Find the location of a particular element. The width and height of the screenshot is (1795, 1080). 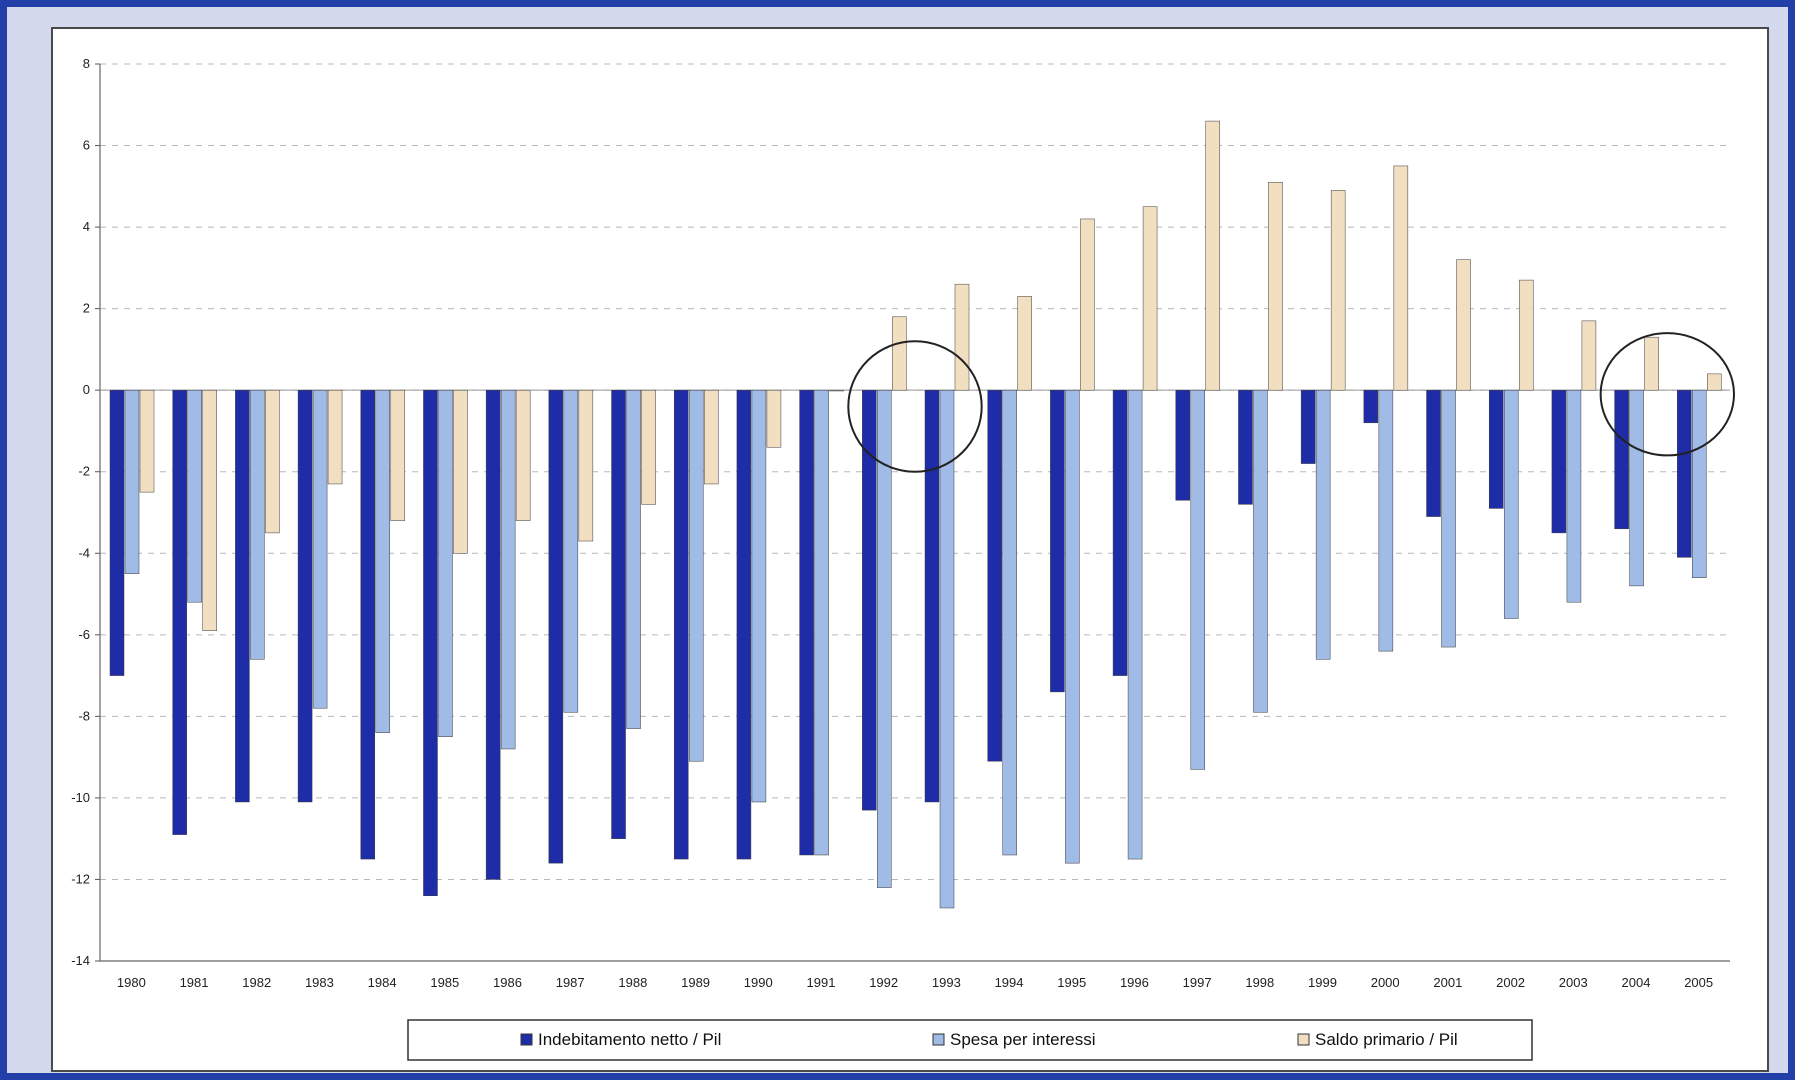

bar-indebitamento-netto-pil-1987 is located at coordinates (556, 626).